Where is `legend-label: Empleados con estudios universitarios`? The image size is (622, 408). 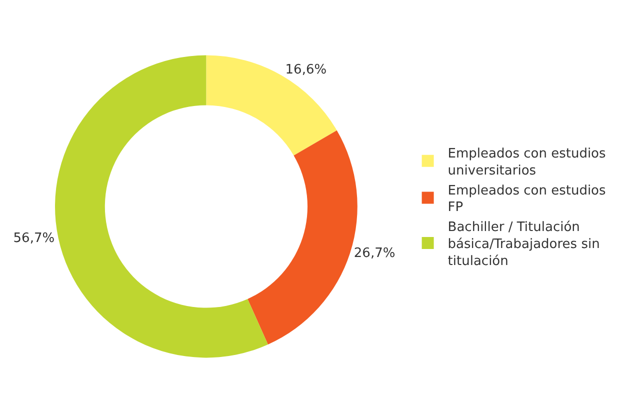
legend-label: Empleados con estudios universitarios is located at coordinates (527, 162).